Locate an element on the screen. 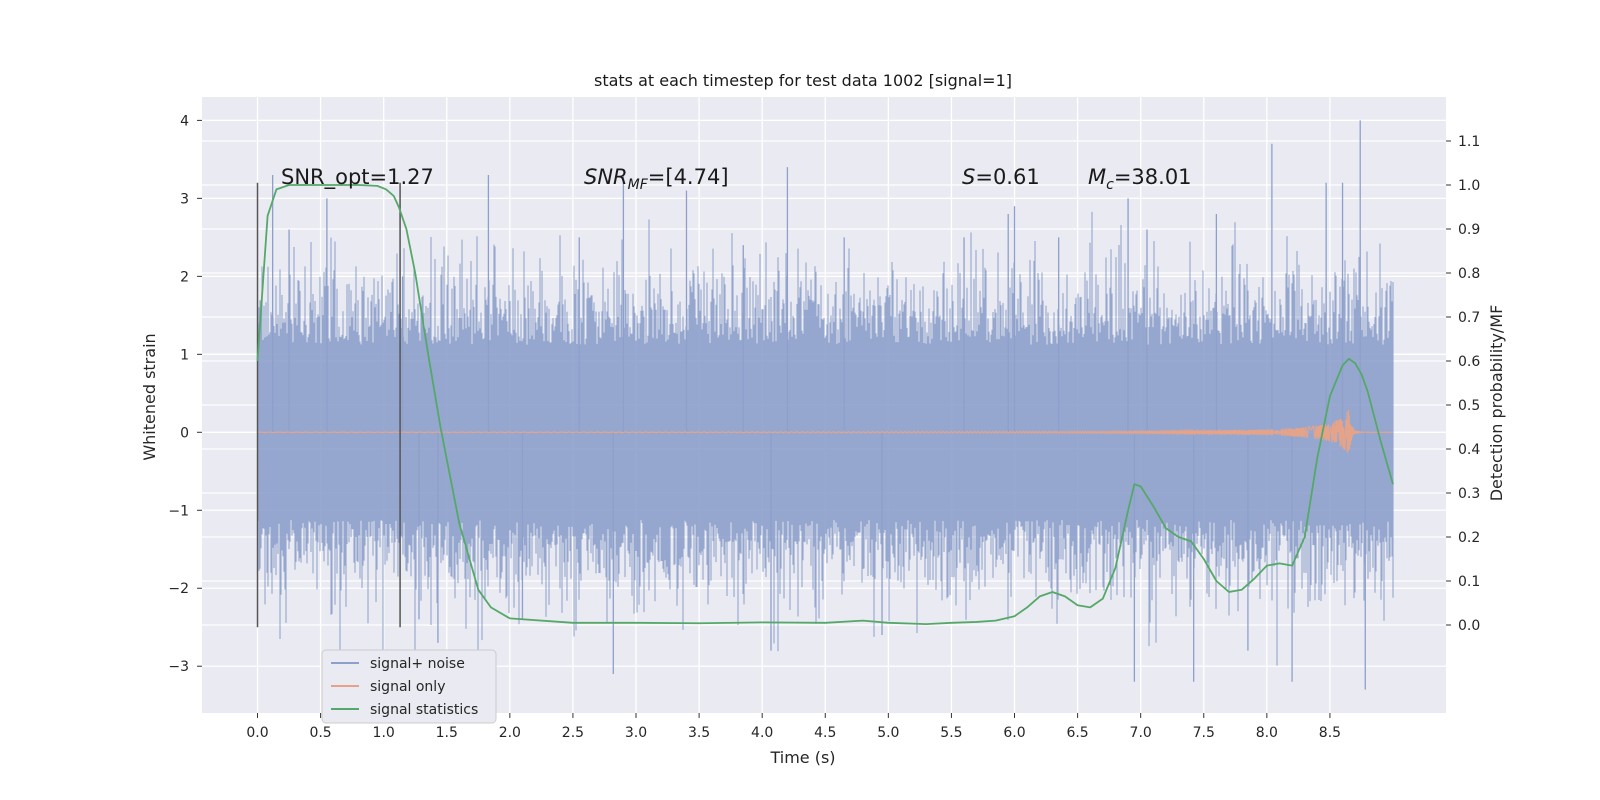 This screenshot has width=1600, height=800. y-left-tick-label: −3 is located at coordinates (178, 667).